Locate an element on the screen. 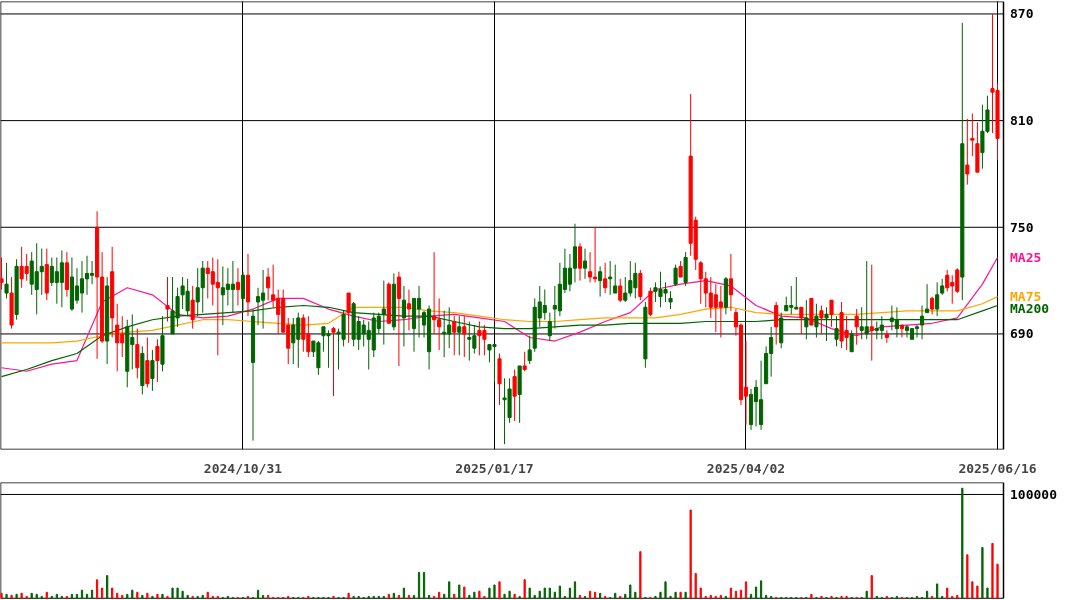 Image resolution: width=1065 pixels, height=600 pixels. y-tick-label: 690 is located at coordinates (1022, 334).